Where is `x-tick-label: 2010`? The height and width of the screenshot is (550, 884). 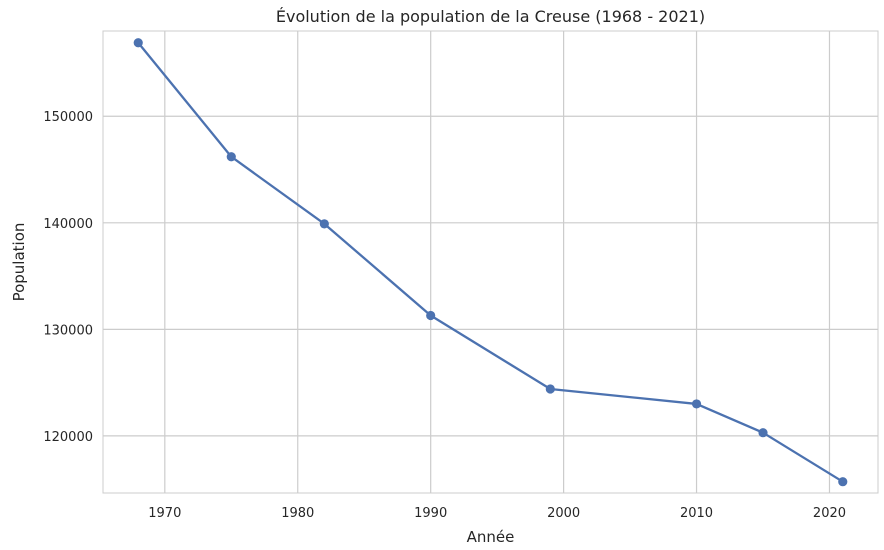 x-tick-label: 2010 is located at coordinates (696, 513).